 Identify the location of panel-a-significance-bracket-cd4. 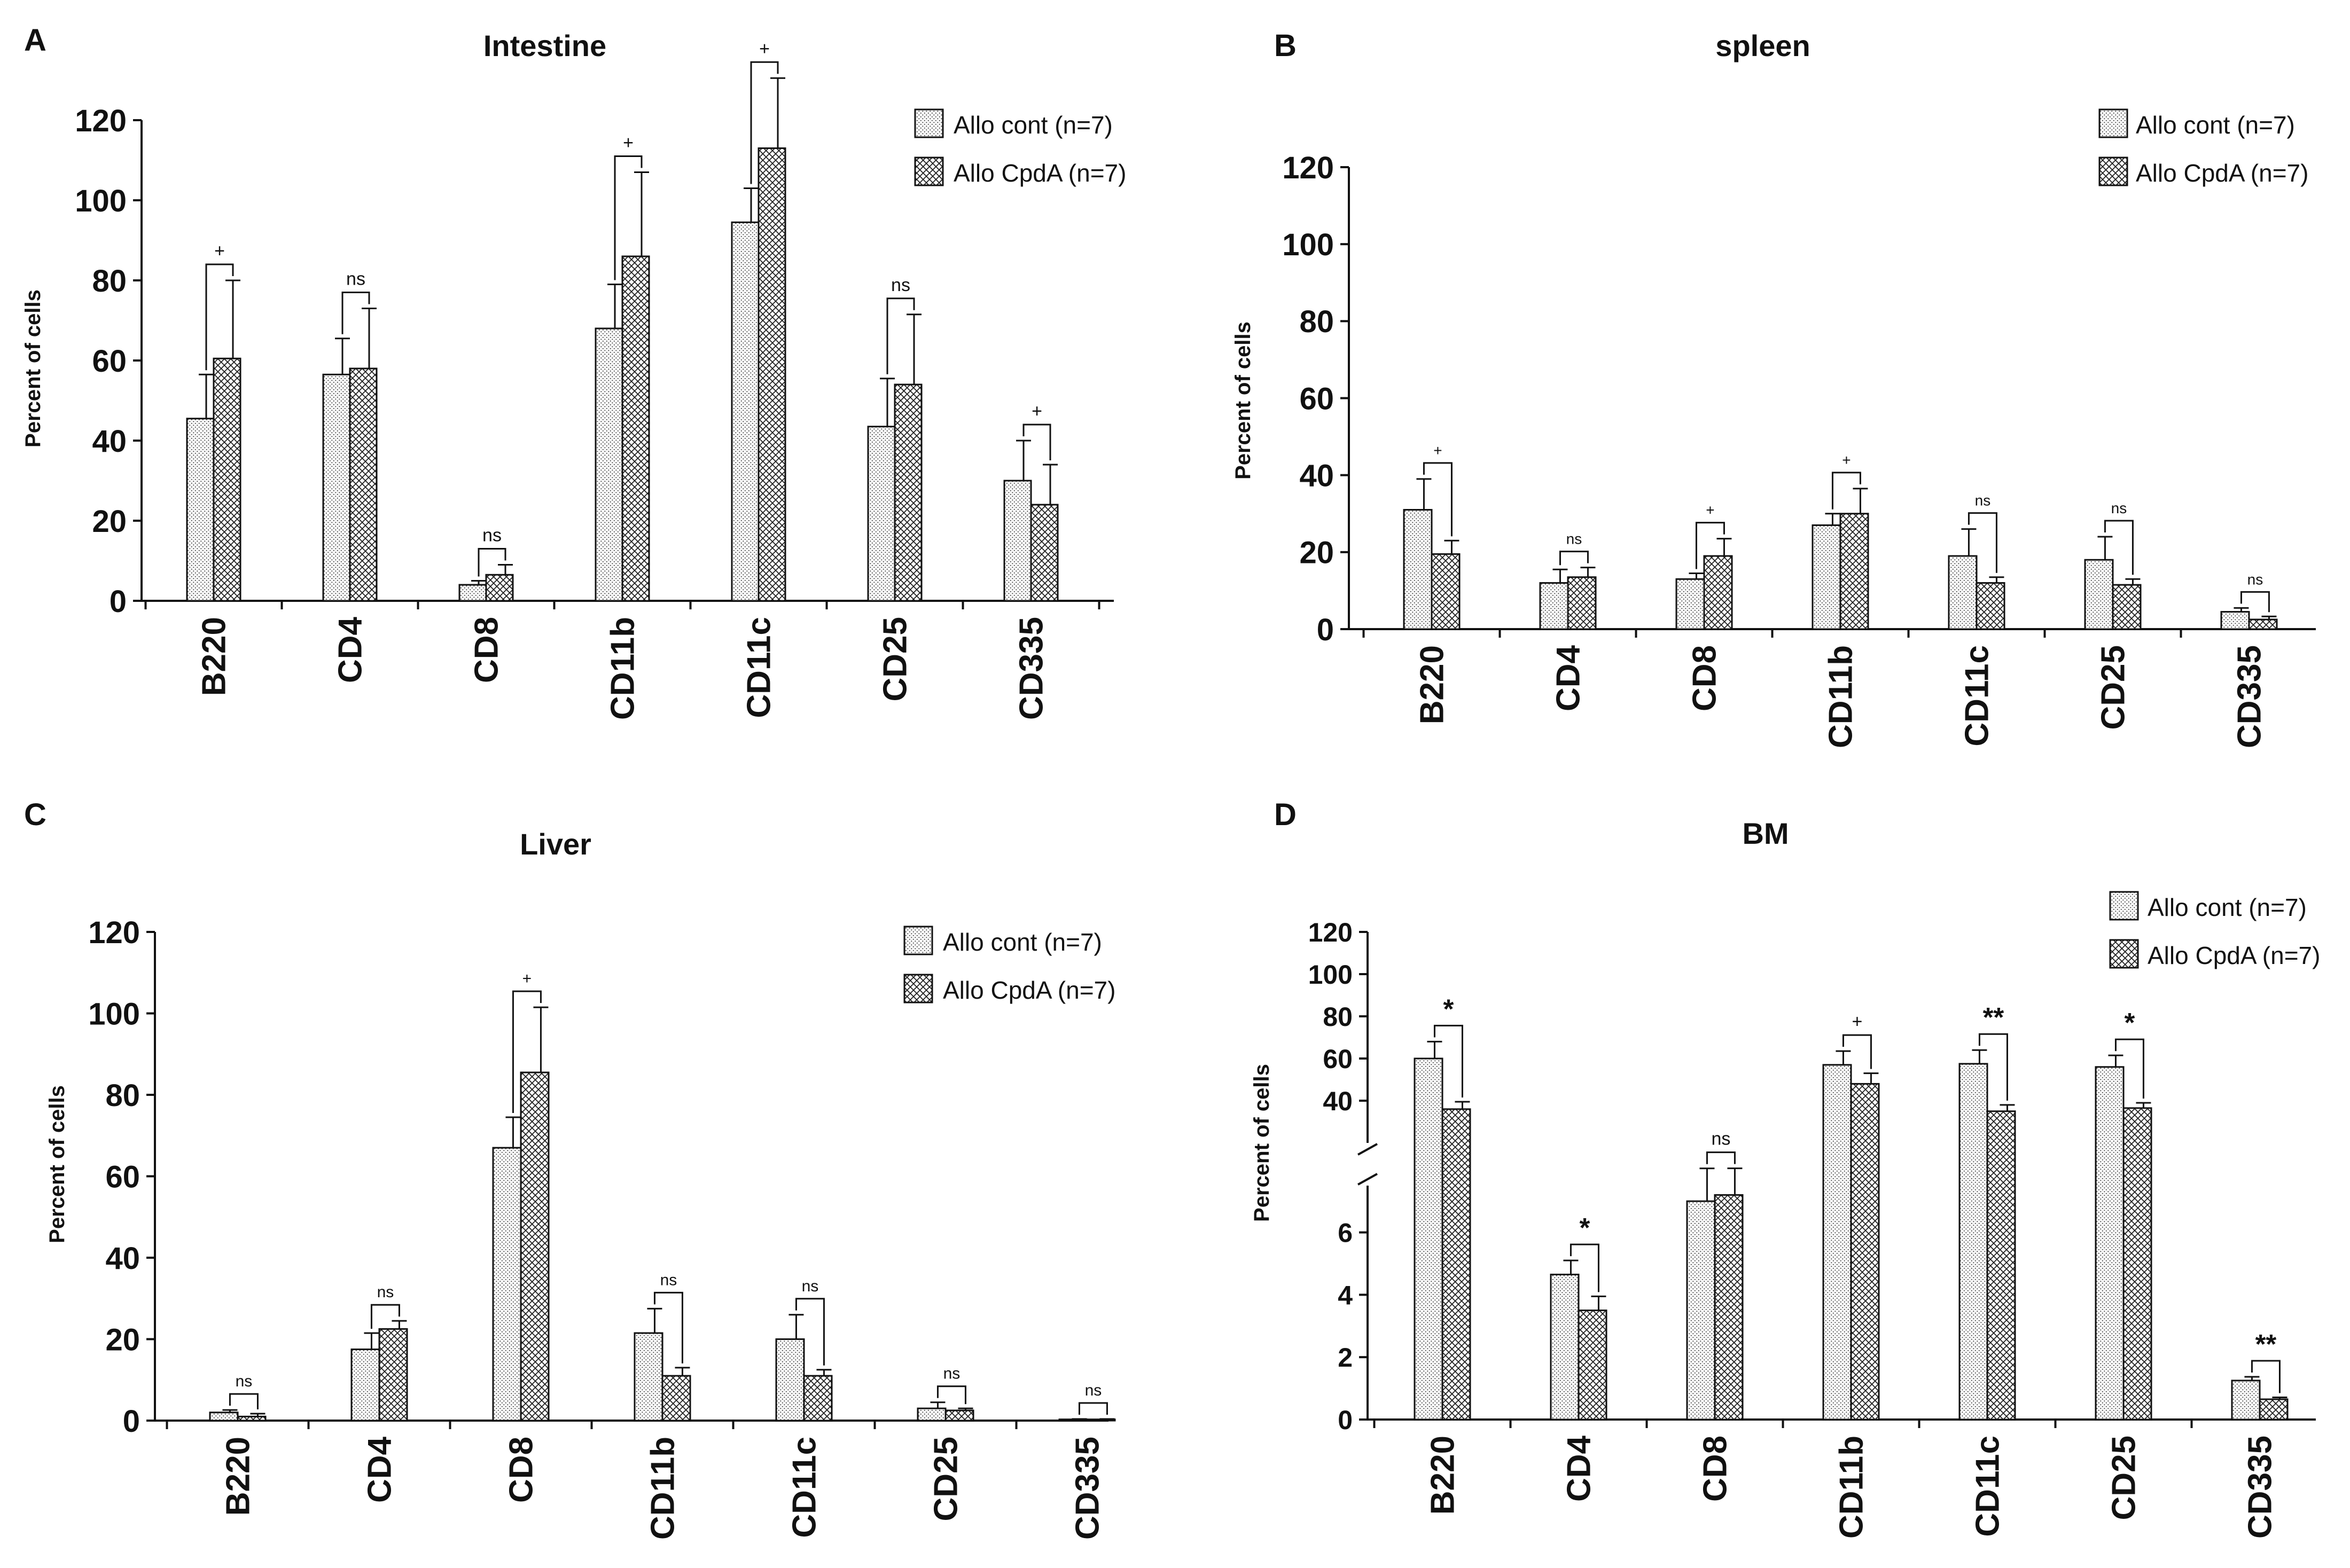
(356, 313).